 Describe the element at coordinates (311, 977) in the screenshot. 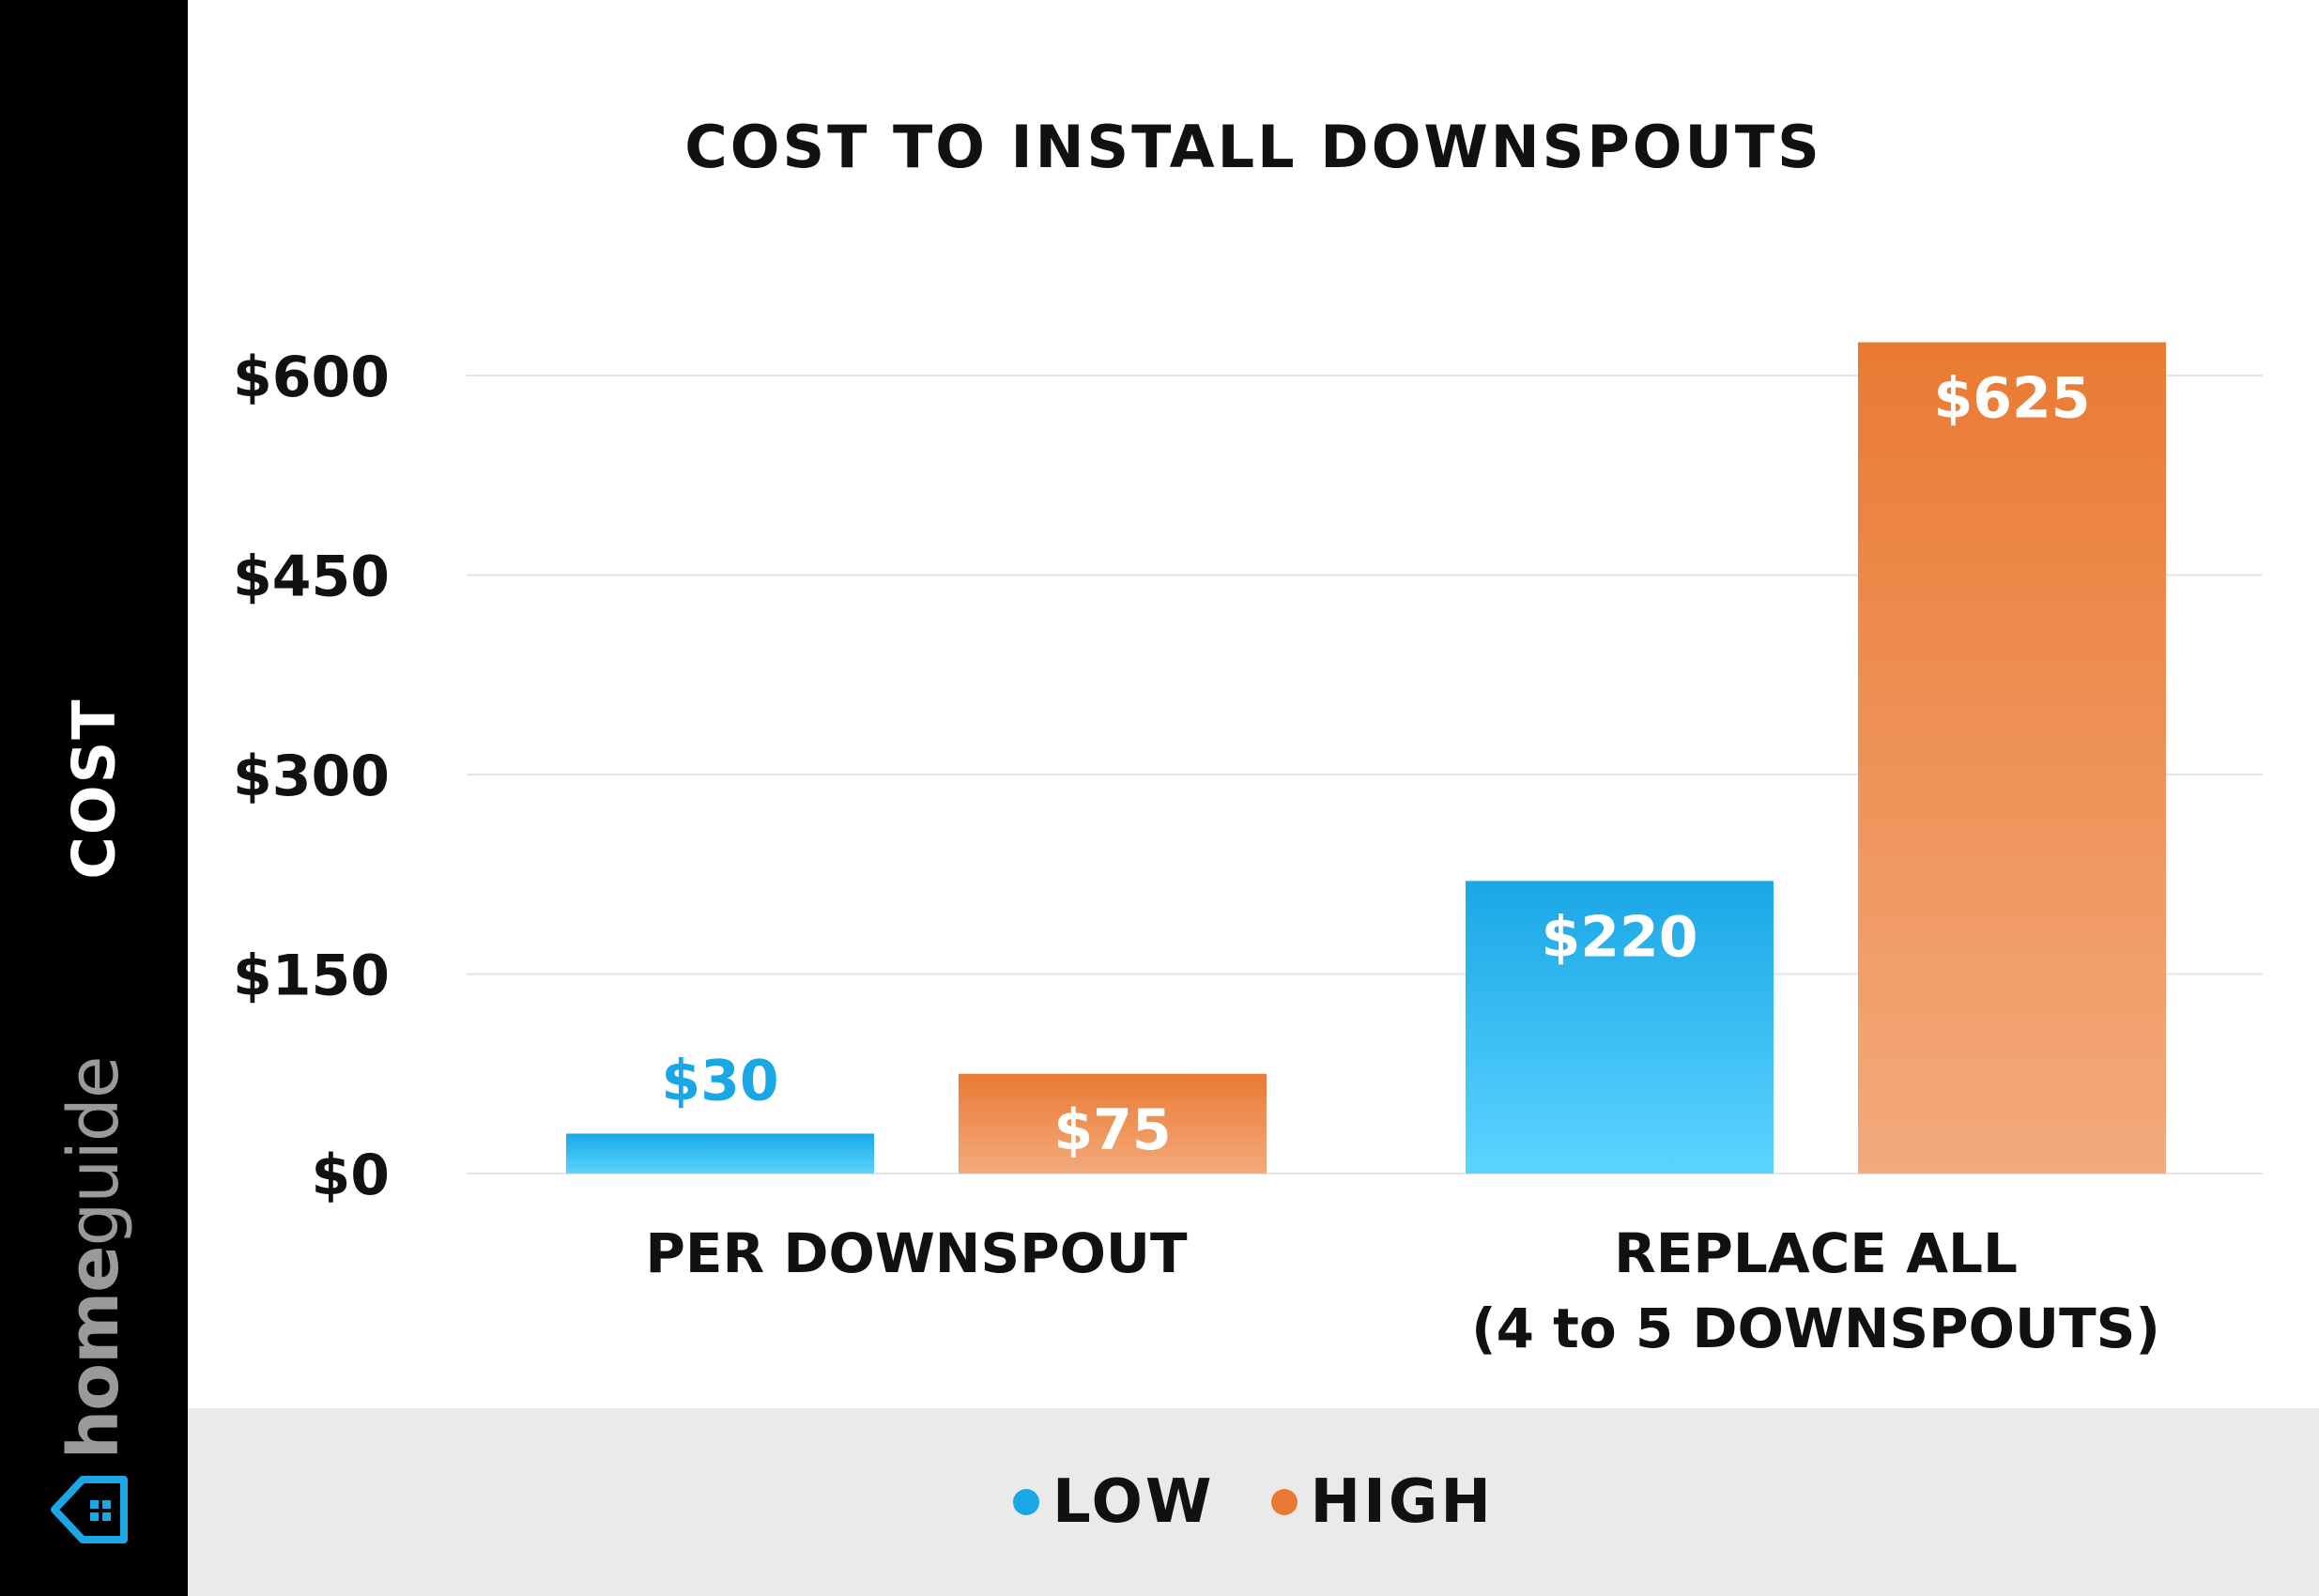

I see `y-tick-label: $150` at that location.